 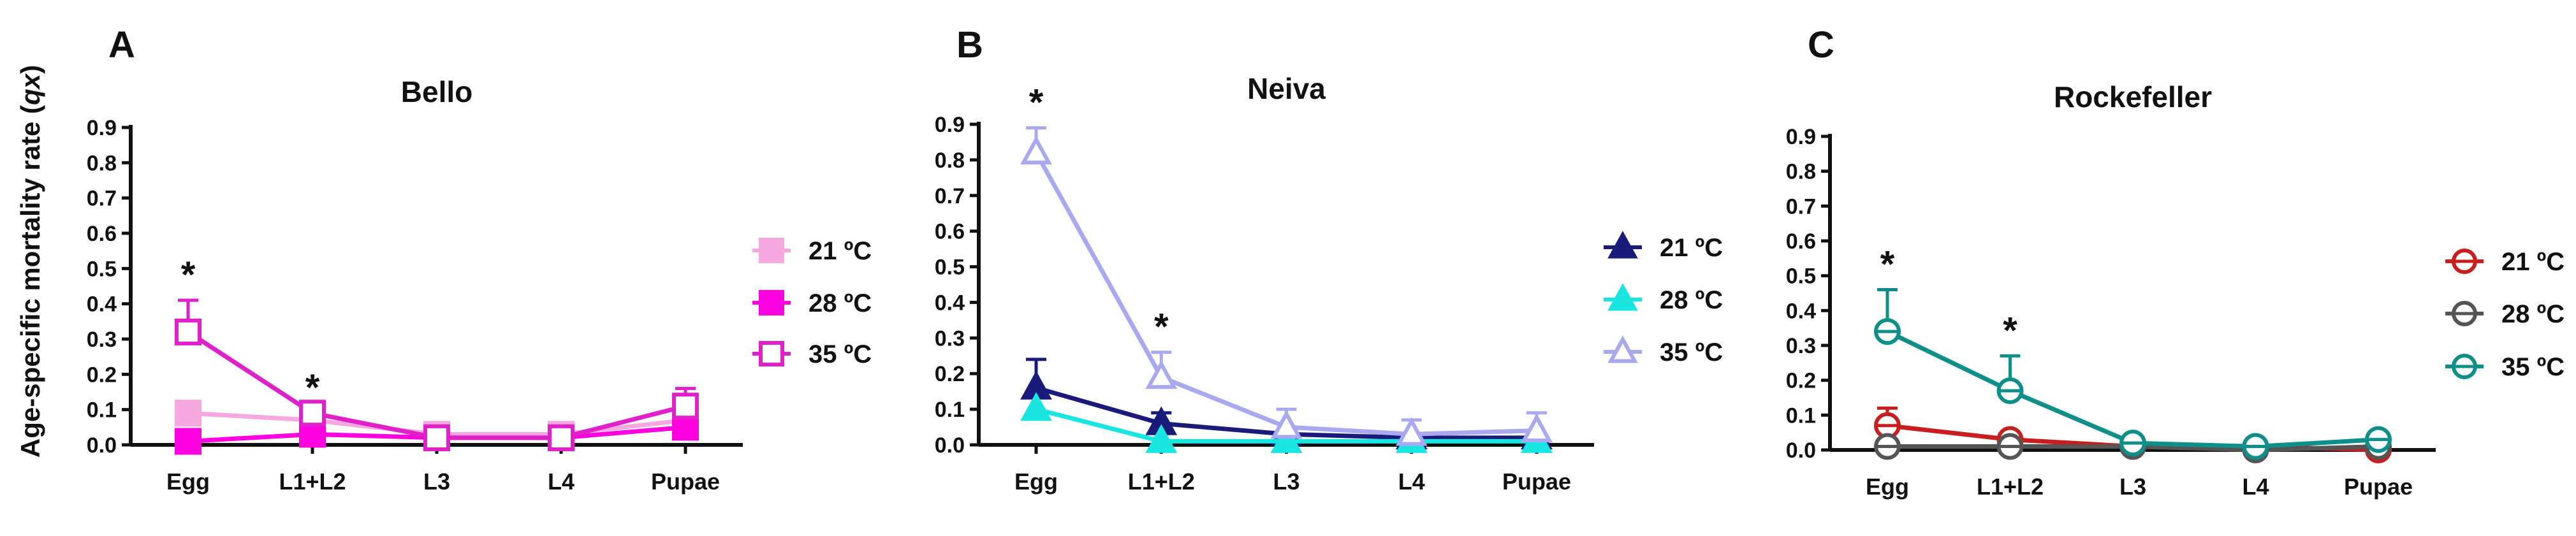 I want to click on chart-title: Neiva, so click(x=1286, y=88).